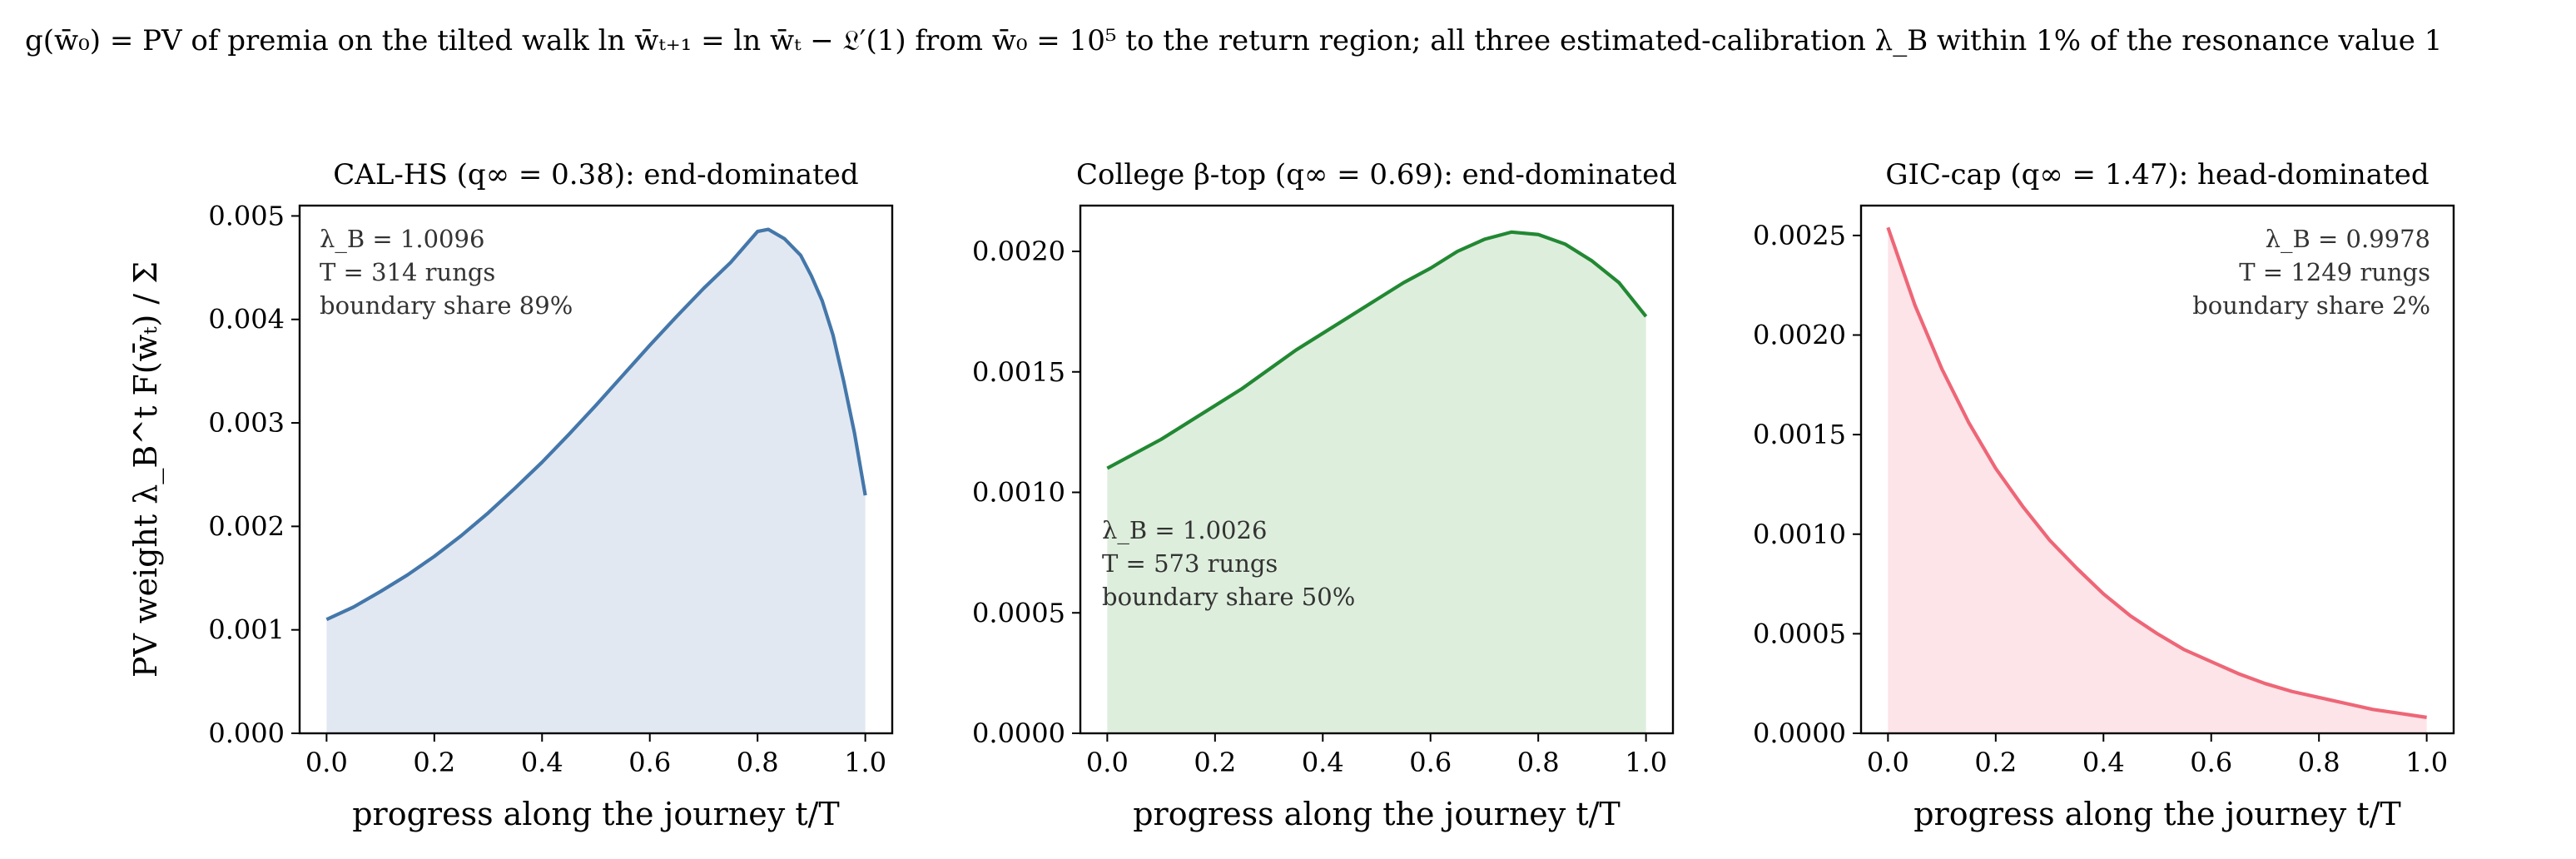 The image size is (2576, 859). Describe the element at coordinates (246, 215) in the screenshot. I see `y-tick-label: 0.005` at that location.